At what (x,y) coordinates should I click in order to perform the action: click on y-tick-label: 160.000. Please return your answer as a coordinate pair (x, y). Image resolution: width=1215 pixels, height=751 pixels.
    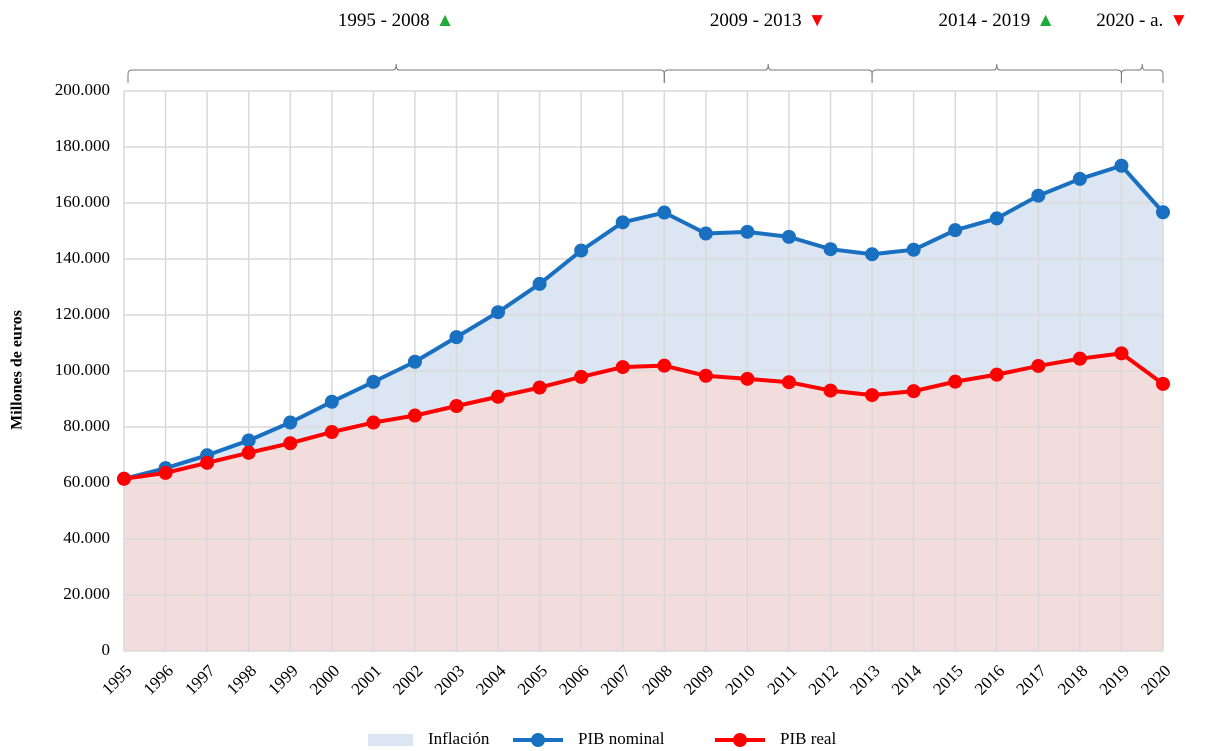
    Looking at the image, I should click on (82, 201).